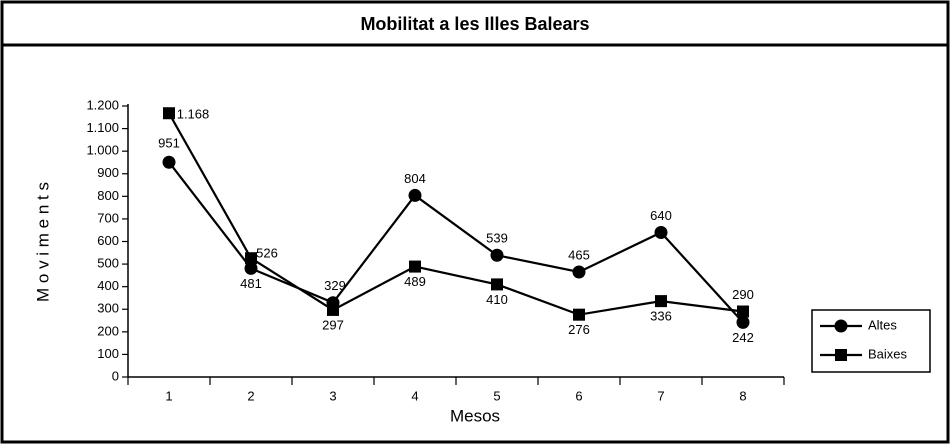  Describe the element at coordinates (102, 104) in the screenshot. I see `y-tick-label: 1.200` at that location.